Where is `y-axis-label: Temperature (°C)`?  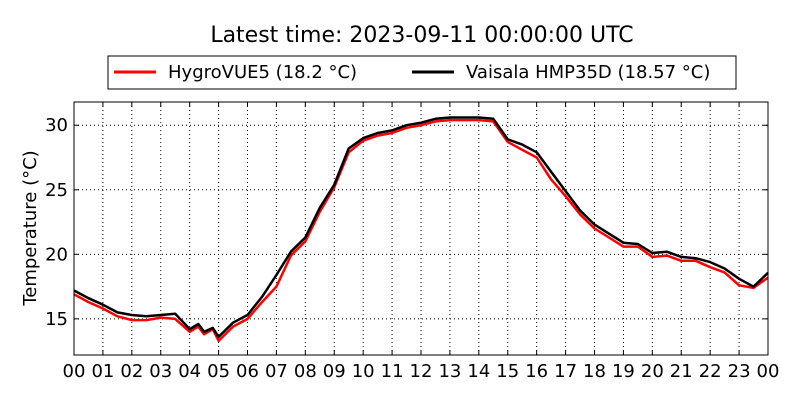
y-axis-label: Temperature (°C) is located at coordinates (30, 228).